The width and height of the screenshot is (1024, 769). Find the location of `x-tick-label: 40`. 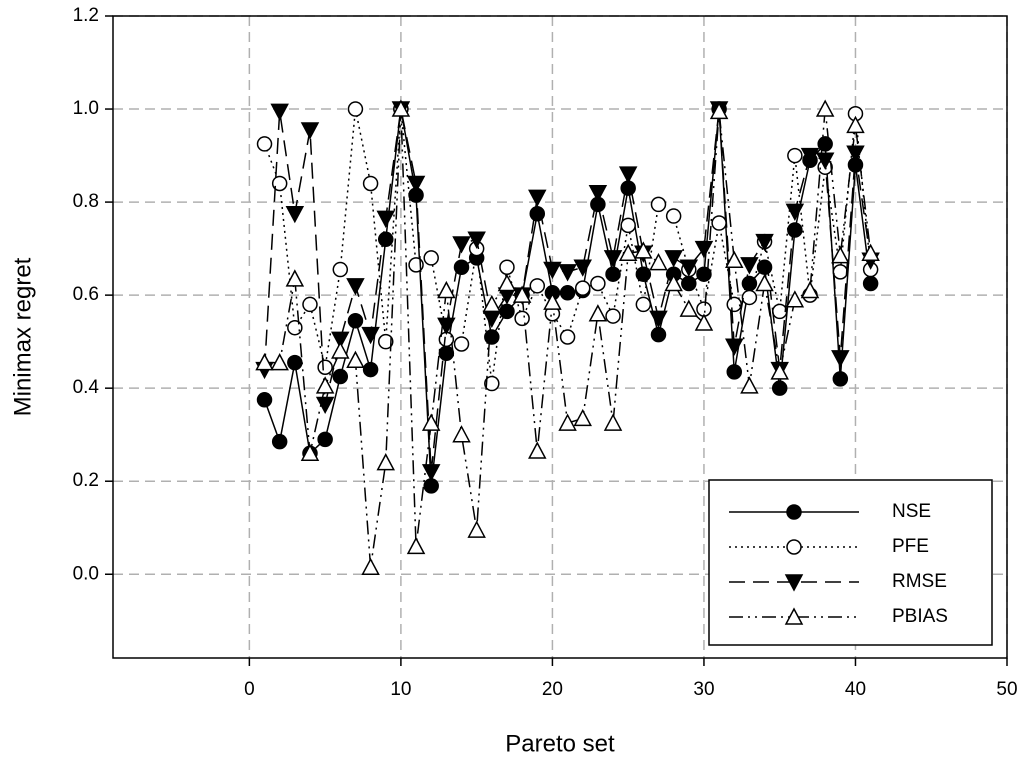

x-tick-label: 40 is located at coordinates (855, 689).